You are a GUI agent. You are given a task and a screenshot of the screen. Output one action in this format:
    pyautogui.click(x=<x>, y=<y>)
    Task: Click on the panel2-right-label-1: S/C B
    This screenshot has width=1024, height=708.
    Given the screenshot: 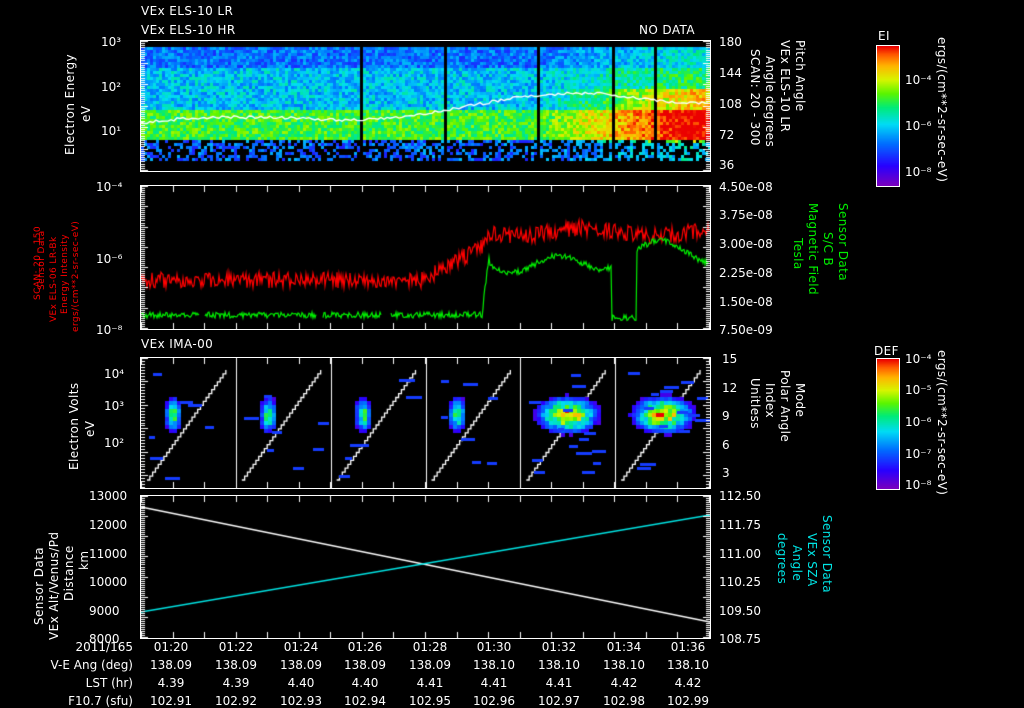 What is the action you would take?
    pyautogui.click(x=828, y=249)
    